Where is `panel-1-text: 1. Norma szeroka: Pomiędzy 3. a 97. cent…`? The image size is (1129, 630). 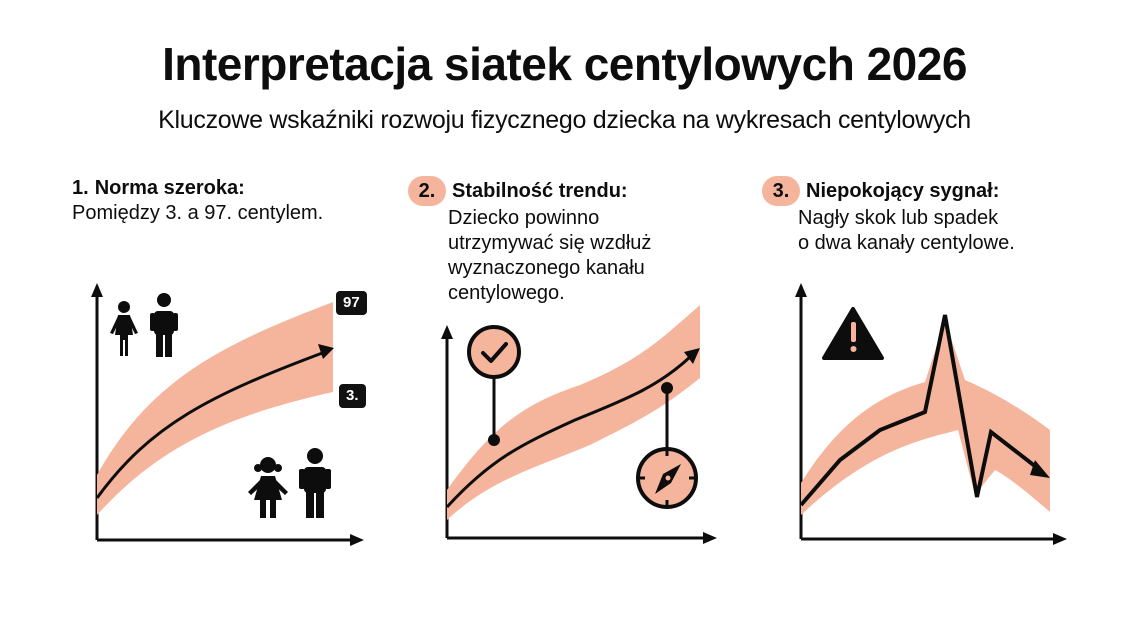 panel-1-text: 1. Norma szeroka: Pomiędzy 3. a 97. cent… is located at coordinates (197, 201).